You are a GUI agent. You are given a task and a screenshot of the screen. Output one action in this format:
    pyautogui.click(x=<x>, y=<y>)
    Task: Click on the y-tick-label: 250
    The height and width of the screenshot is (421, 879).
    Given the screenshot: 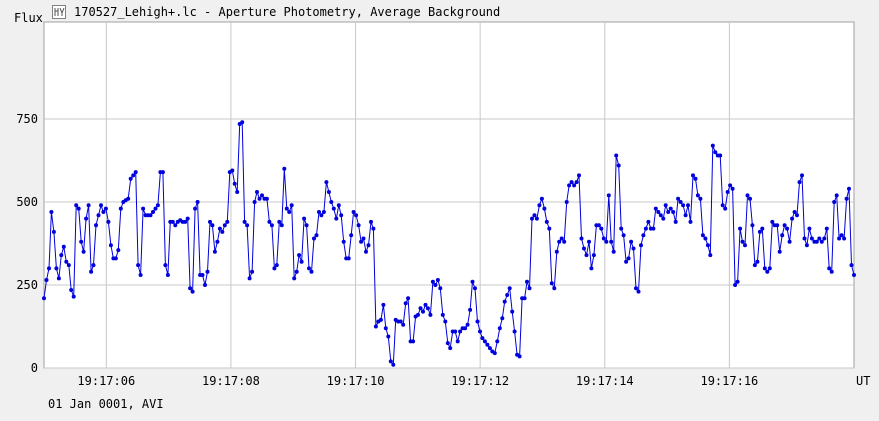 What is the action you would take?
    pyautogui.click(x=27, y=285)
    